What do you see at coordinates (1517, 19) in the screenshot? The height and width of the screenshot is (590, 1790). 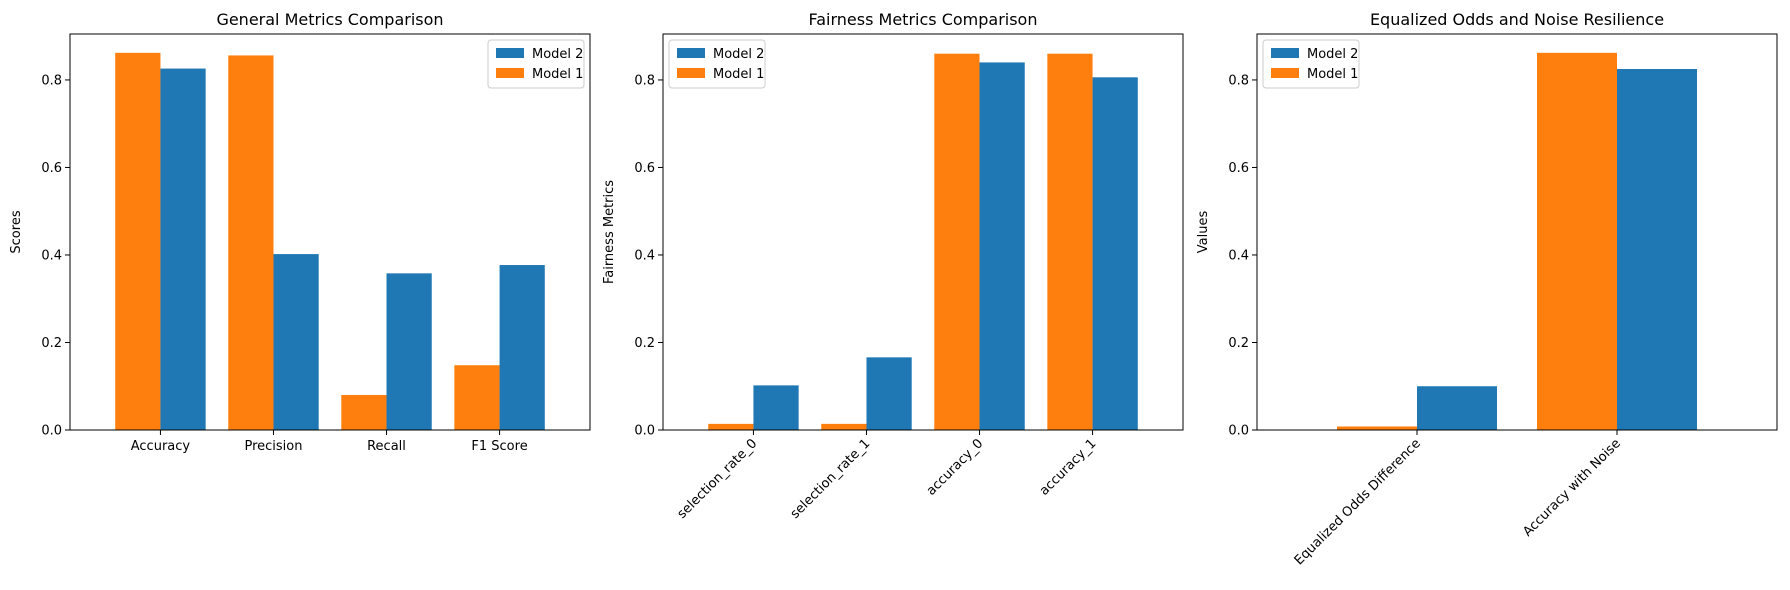 I see `chart-title: Equalized Odds and Noise Resilience` at bounding box center [1517, 19].